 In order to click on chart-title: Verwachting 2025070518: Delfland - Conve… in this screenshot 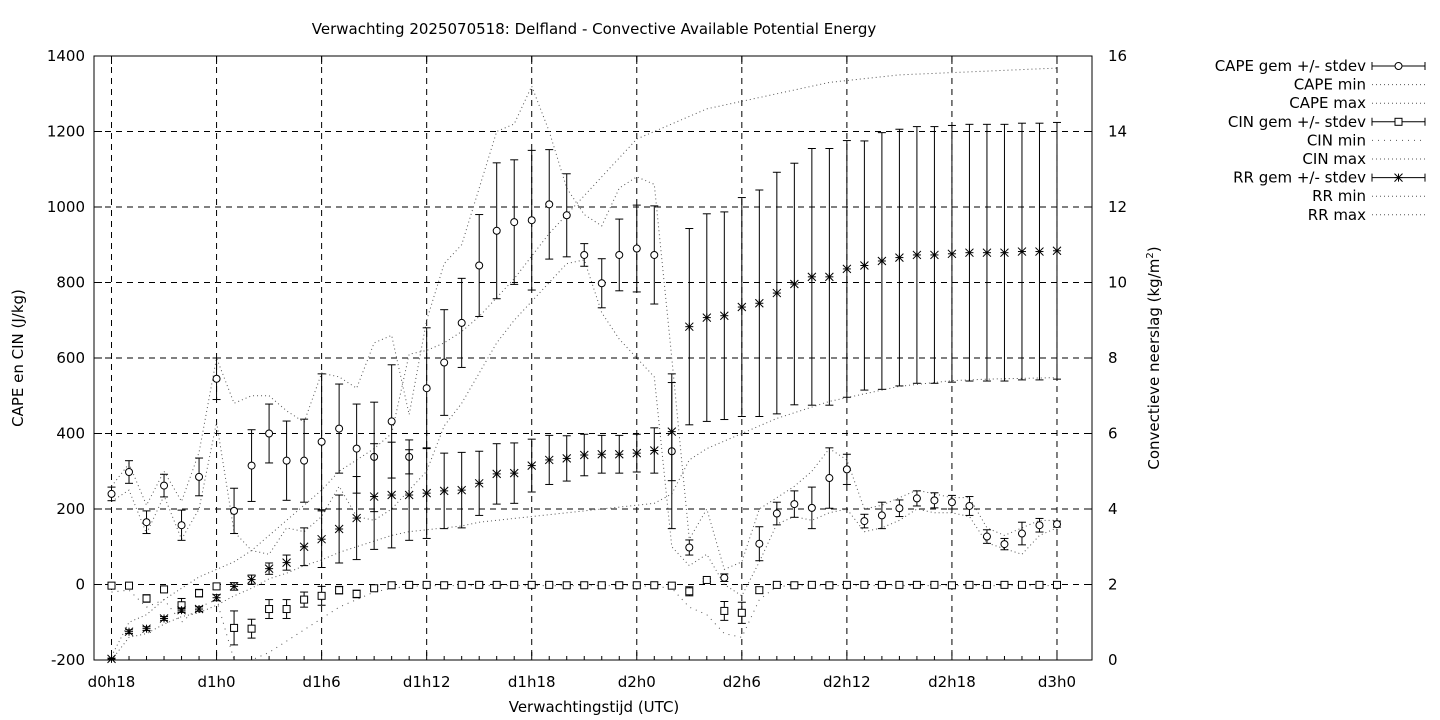, I will do `click(594, 29)`.